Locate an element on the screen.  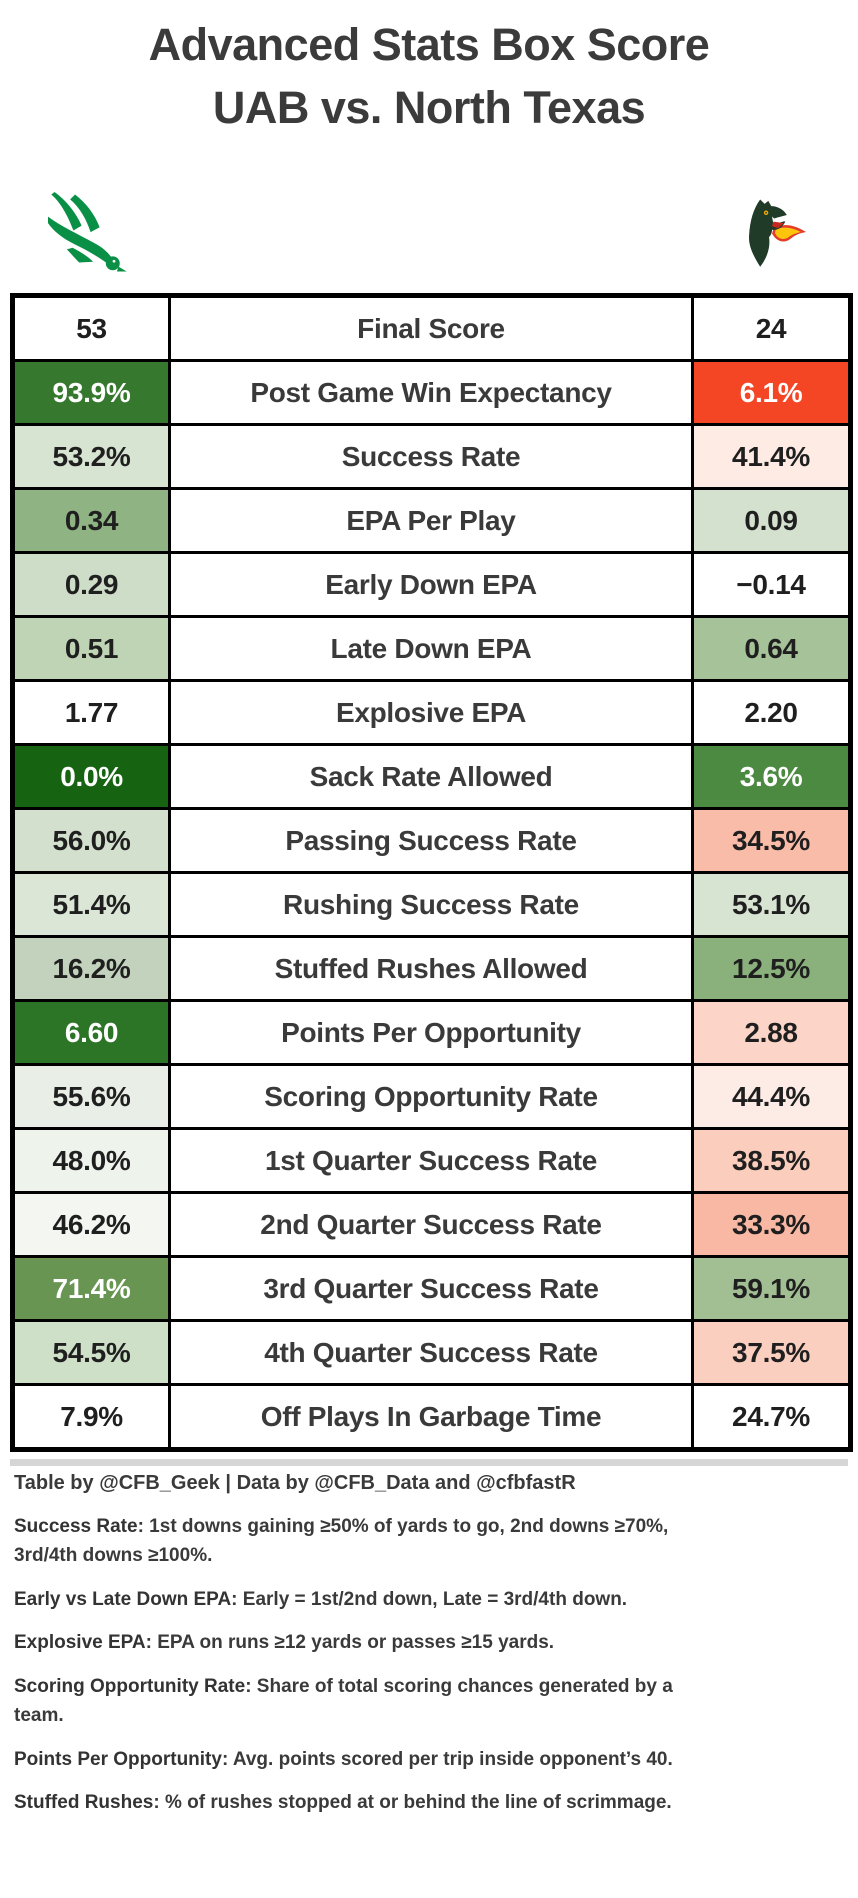
stat-value-right: 34.5% is located at coordinates (771, 840).